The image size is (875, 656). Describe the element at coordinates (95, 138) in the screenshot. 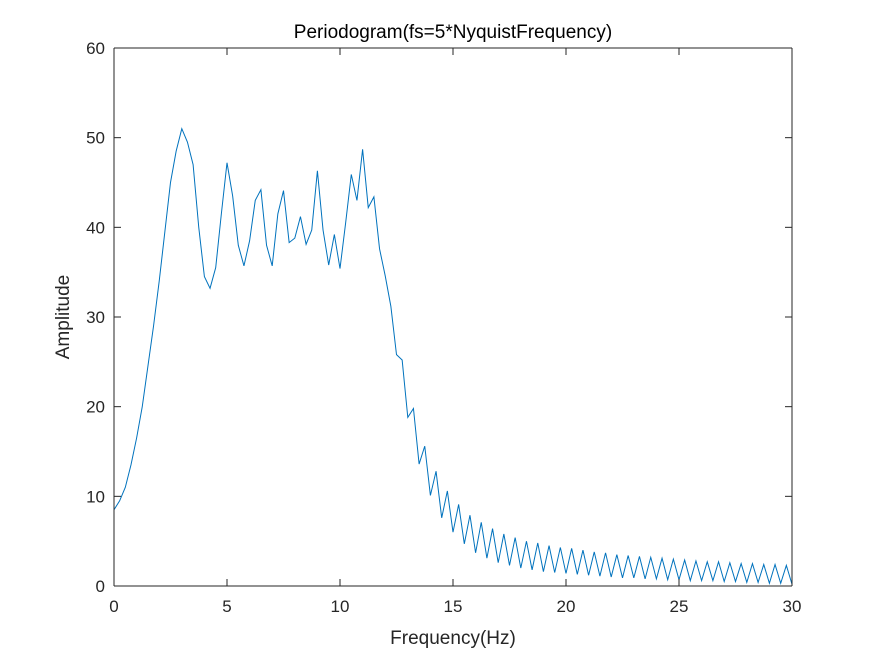

I see `y-tick-label: 50` at that location.